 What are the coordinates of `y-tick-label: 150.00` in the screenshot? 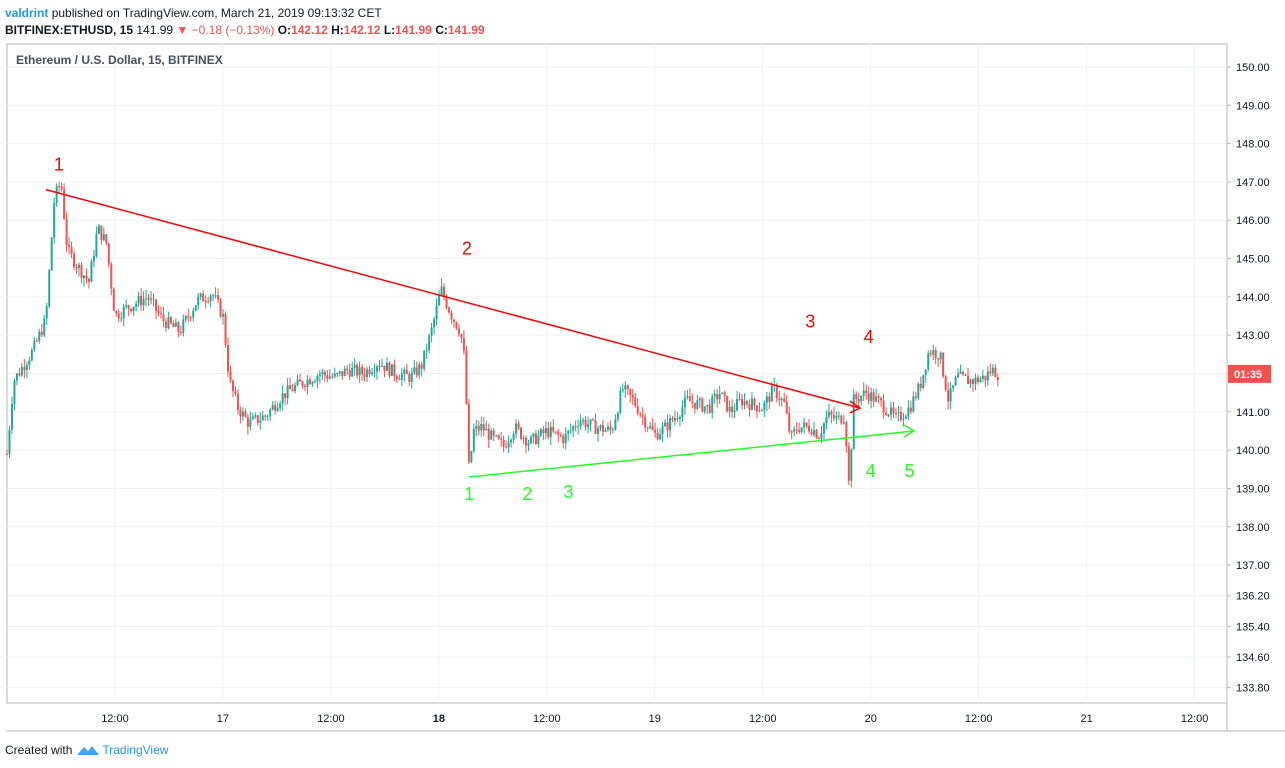 It's located at (1253, 68).